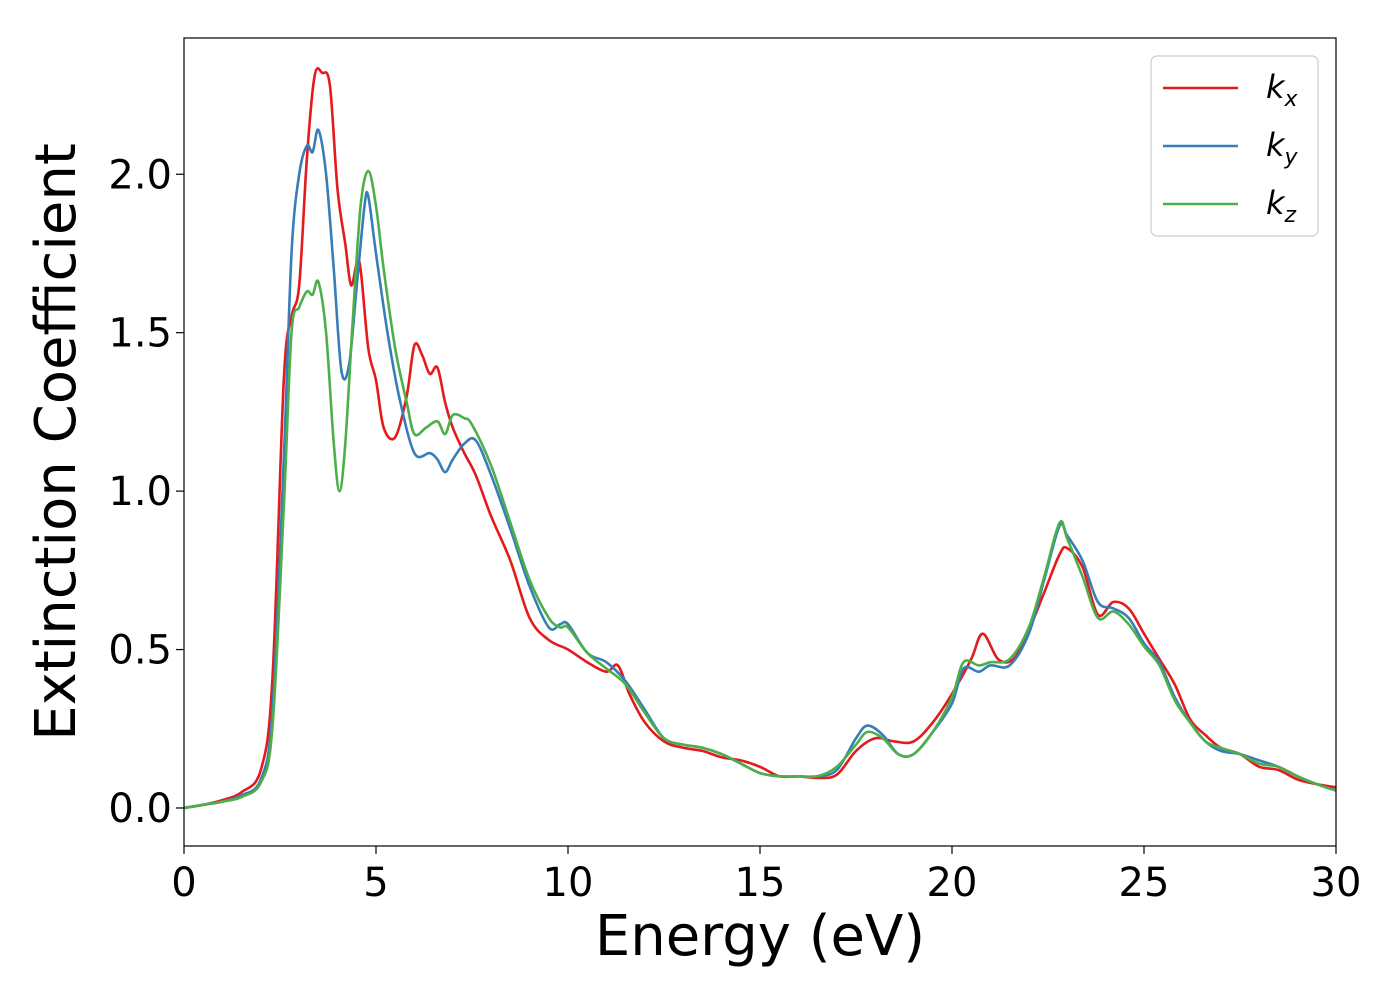 The height and width of the screenshot is (1000, 1400). I want to click on x-tick-label: 5, so click(375, 883).